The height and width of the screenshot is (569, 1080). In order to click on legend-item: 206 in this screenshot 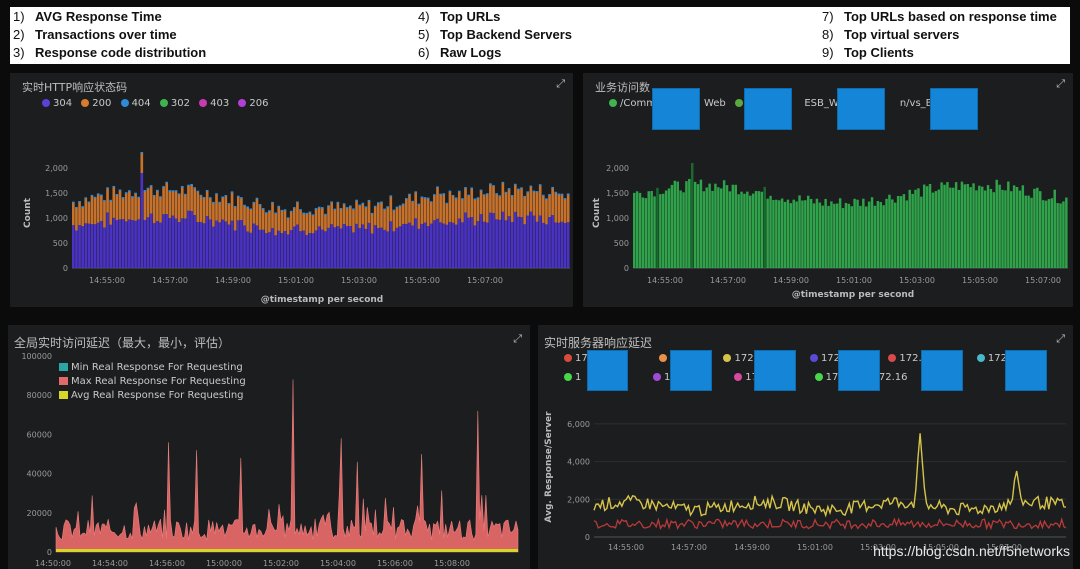, I will do `click(253, 103)`.